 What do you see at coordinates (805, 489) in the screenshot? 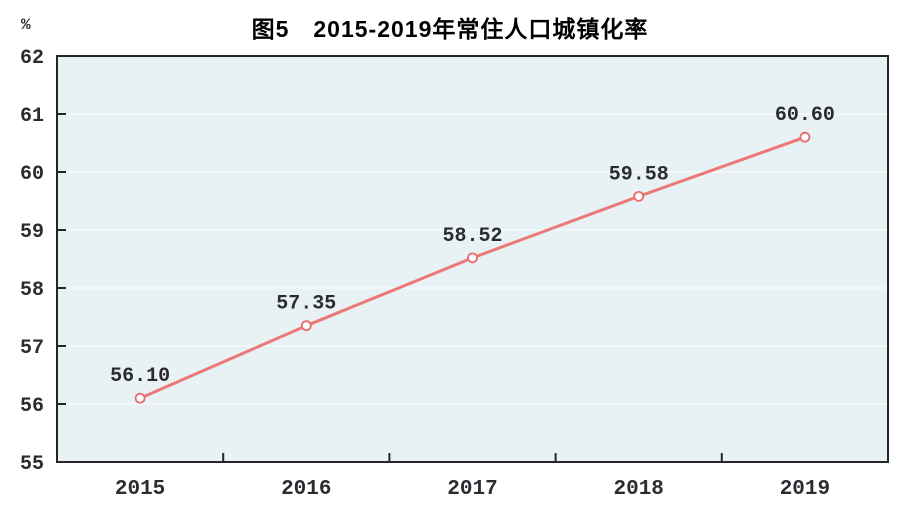
I see `x-tick-label: 2019` at bounding box center [805, 489].